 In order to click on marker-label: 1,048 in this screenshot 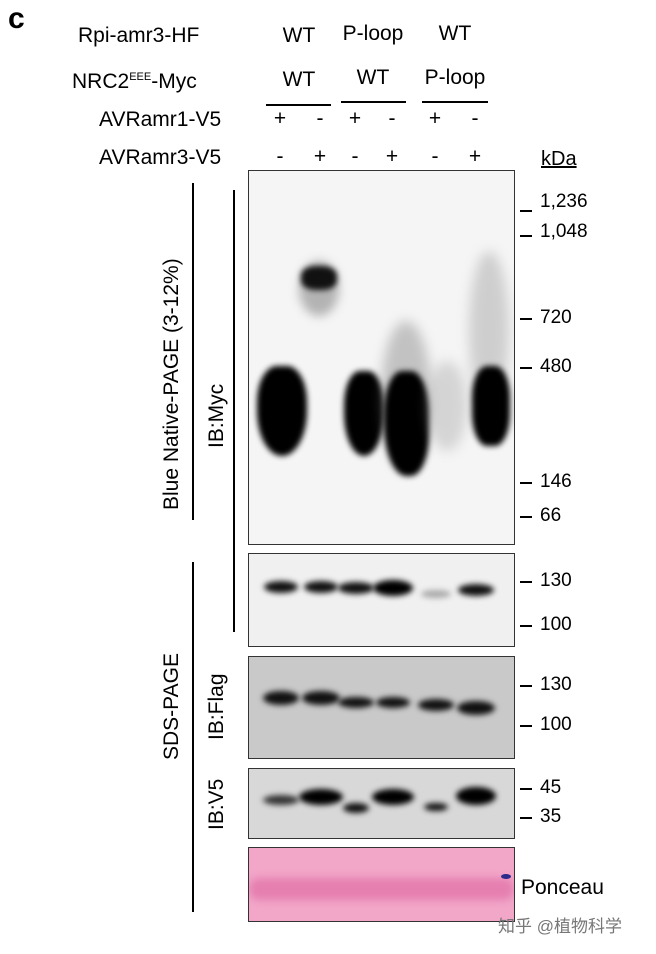, I will do `click(564, 231)`.